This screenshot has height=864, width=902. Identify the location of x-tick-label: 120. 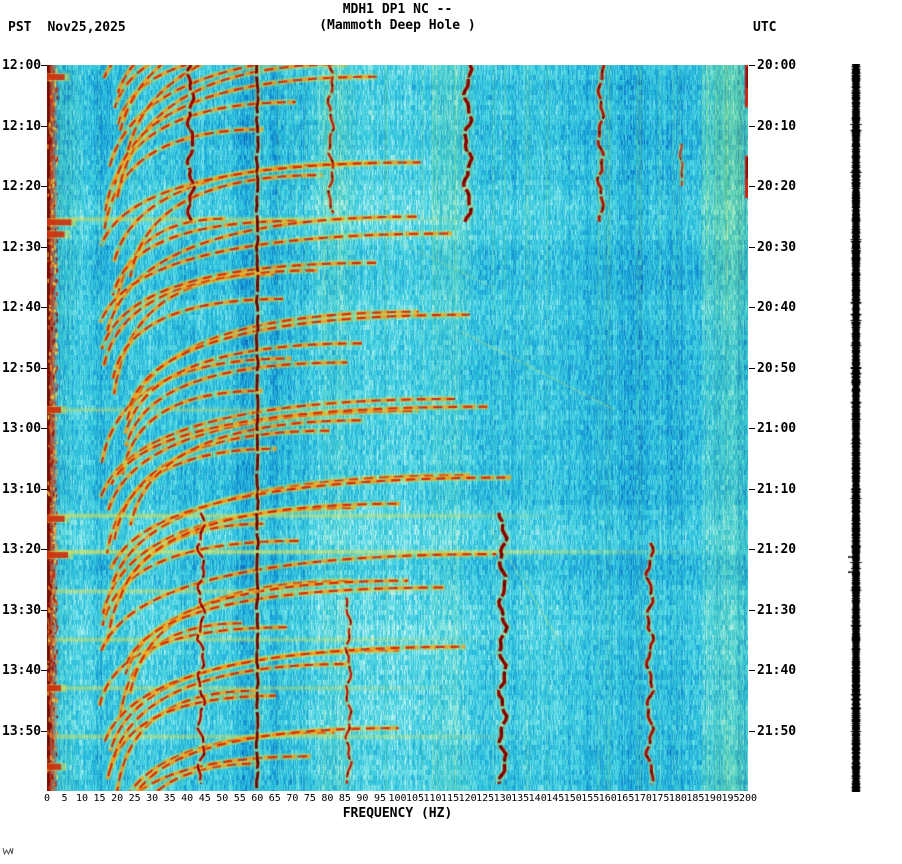
(467, 798).